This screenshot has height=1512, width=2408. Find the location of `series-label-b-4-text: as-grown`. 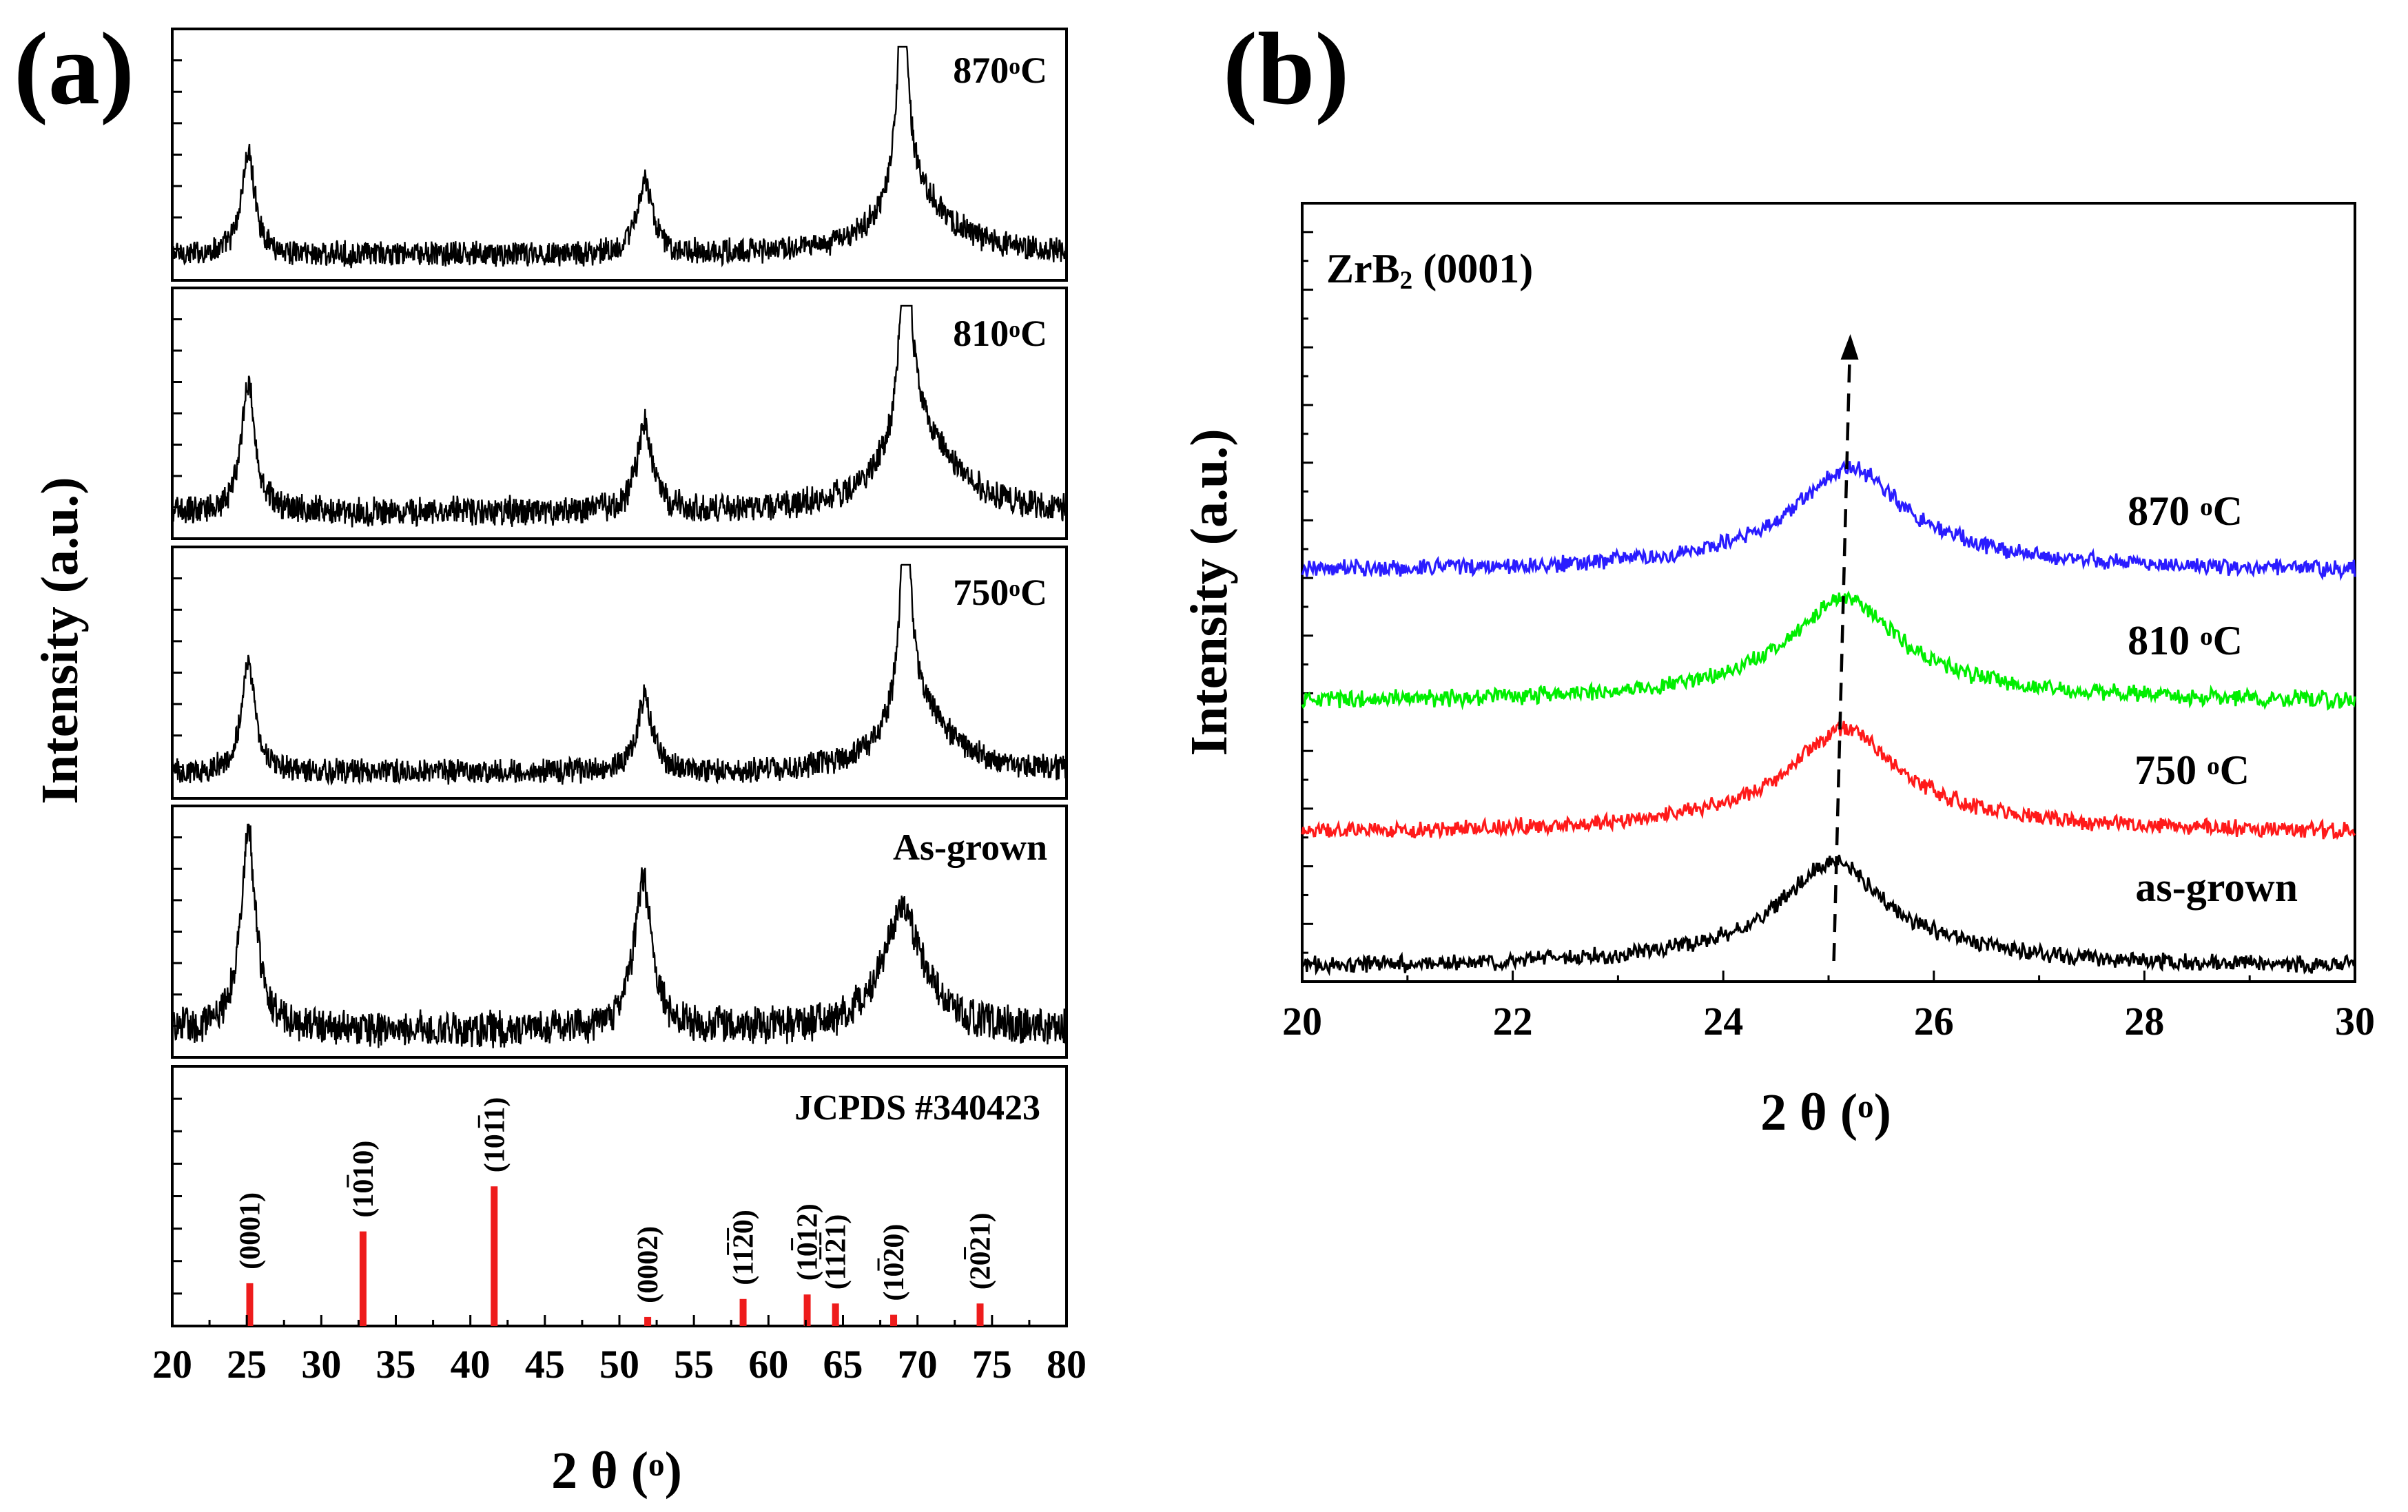

series-label-b-4-text: as-grown is located at coordinates (2216, 887).